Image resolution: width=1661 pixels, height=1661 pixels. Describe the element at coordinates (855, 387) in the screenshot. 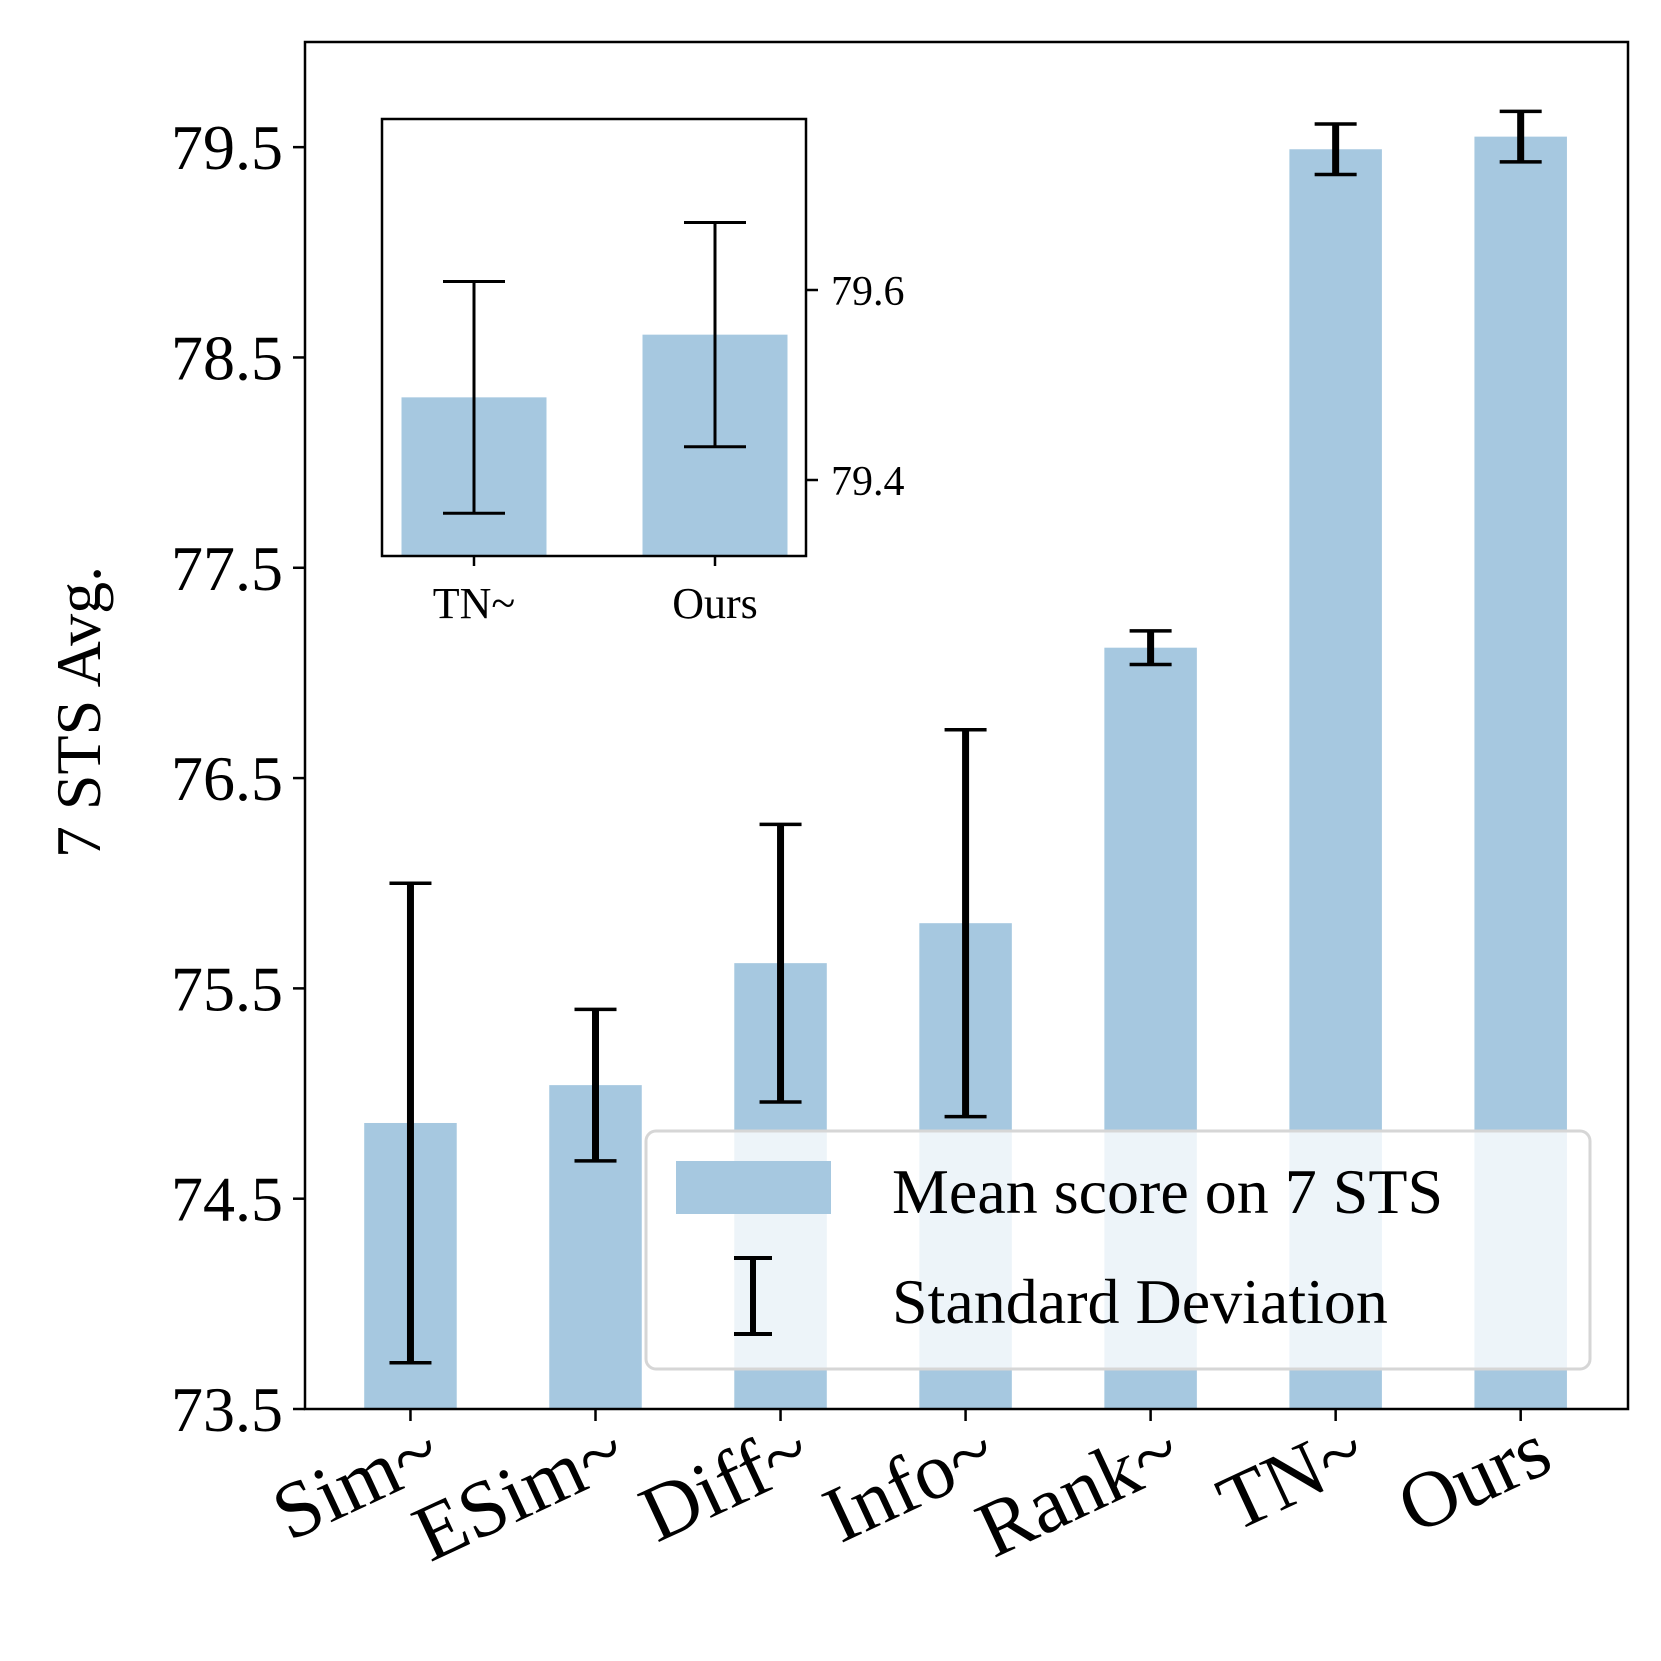

I see `inset-y-axis: 79.4 79.6` at that location.